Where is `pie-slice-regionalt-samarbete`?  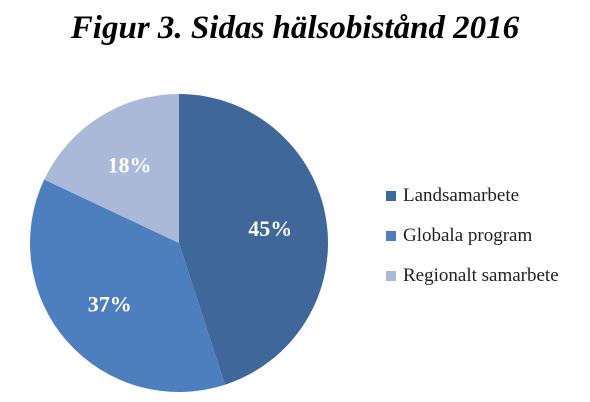
pie-slice-regionalt-samarbete is located at coordinates (111, 168).